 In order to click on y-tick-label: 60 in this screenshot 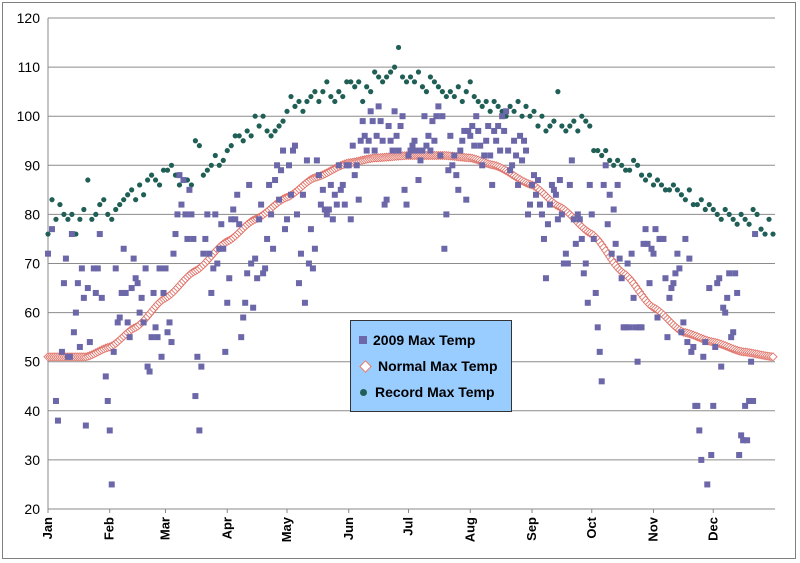, I will do `click(32, 313)`.